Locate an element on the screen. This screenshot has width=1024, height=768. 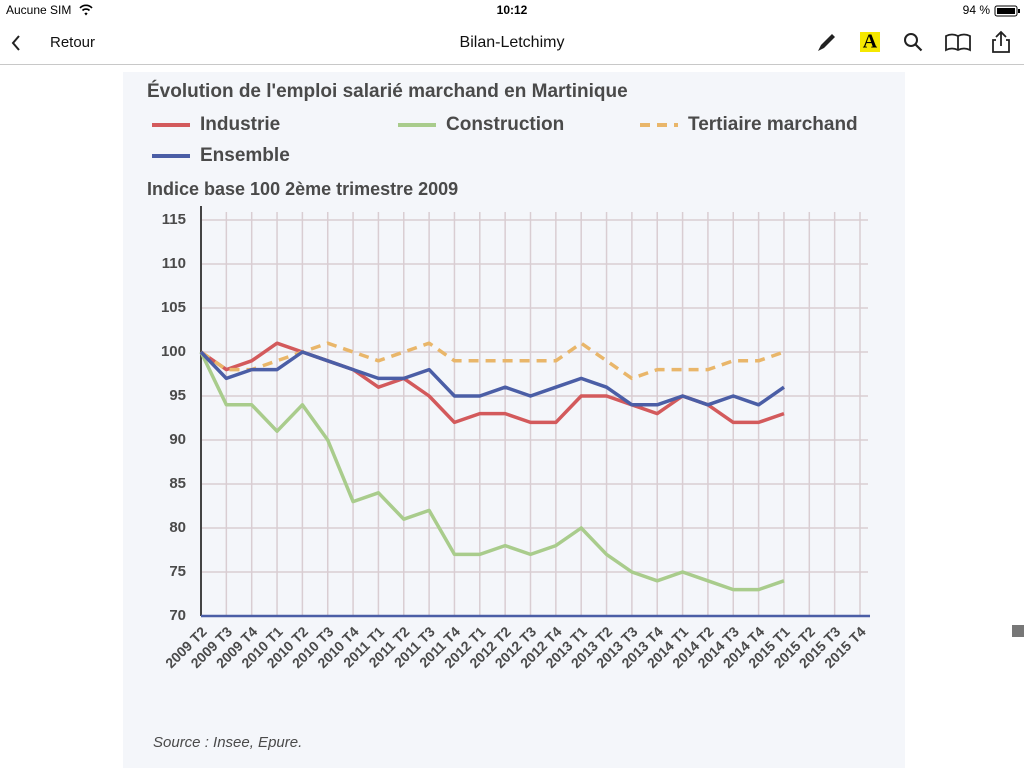
back-chevron is located at coordinates (15, 43).